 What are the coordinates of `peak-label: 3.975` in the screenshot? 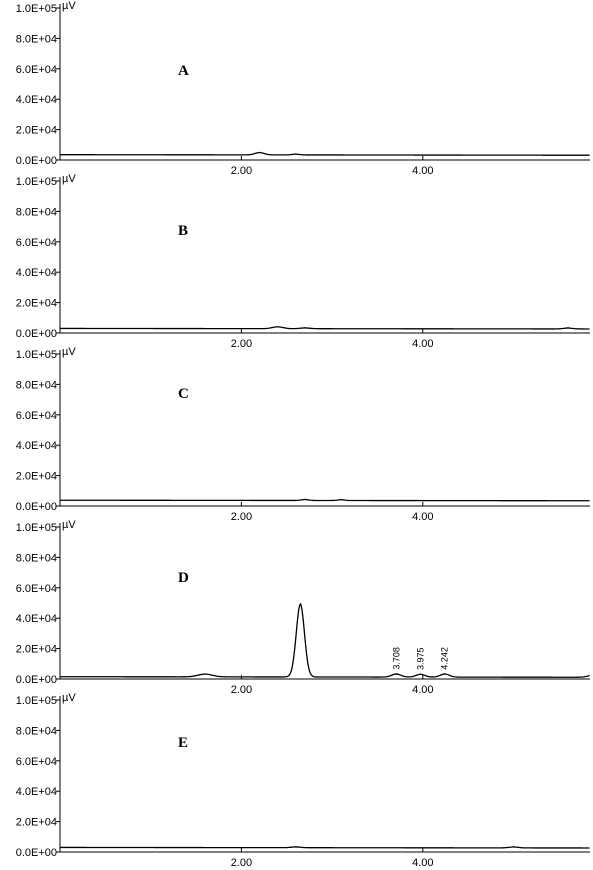 It's located at (421, 658).